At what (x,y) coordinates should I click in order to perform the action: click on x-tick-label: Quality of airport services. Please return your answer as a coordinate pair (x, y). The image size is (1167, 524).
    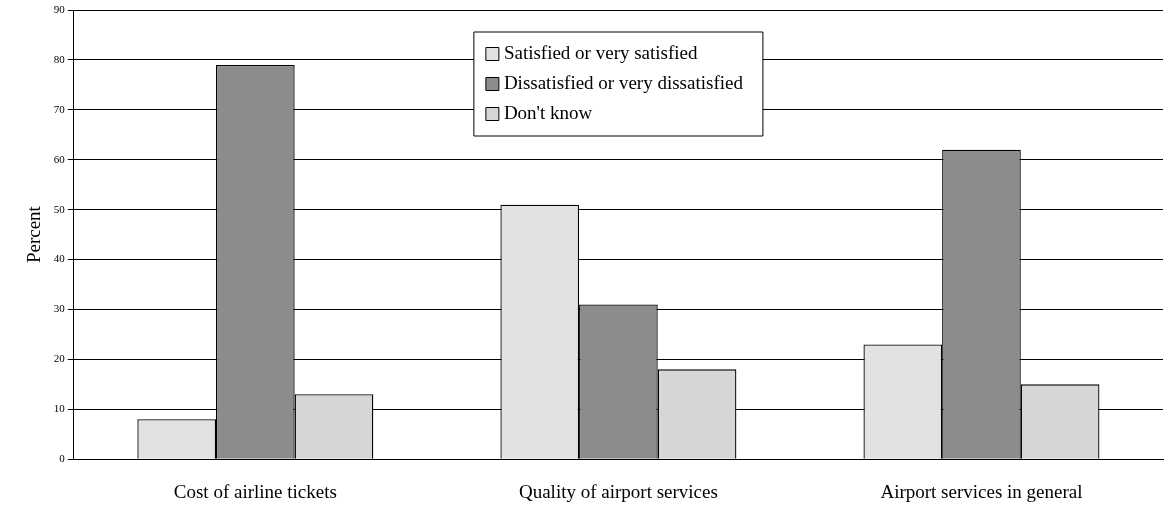
    Looking at the image, I should click on (618, 491).